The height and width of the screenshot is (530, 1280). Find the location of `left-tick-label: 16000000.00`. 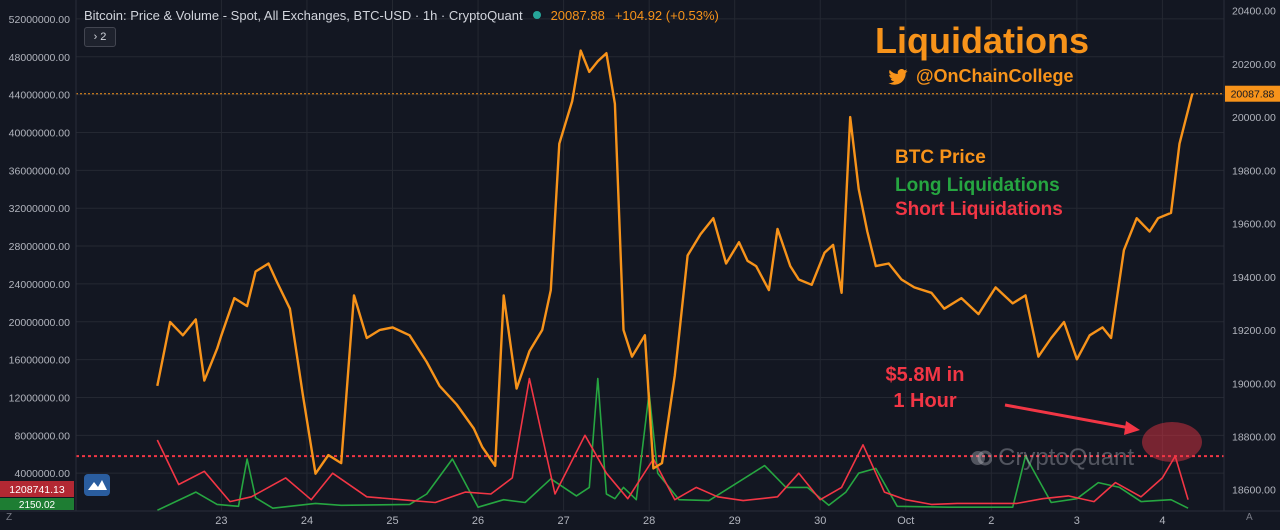

left-tick-label: 16000000.00 is located at coordinates (39, 361).